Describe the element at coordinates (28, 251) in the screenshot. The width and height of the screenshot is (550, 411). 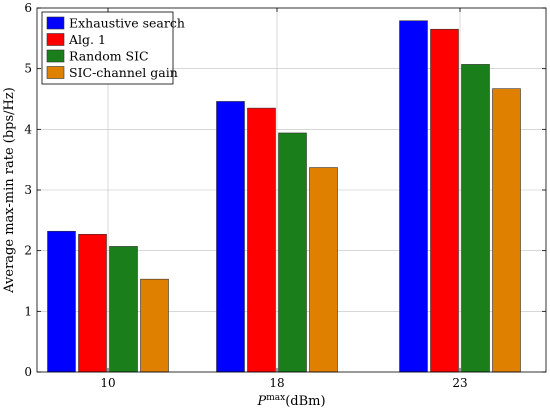
I see `y-tick-label: 2` at that location.